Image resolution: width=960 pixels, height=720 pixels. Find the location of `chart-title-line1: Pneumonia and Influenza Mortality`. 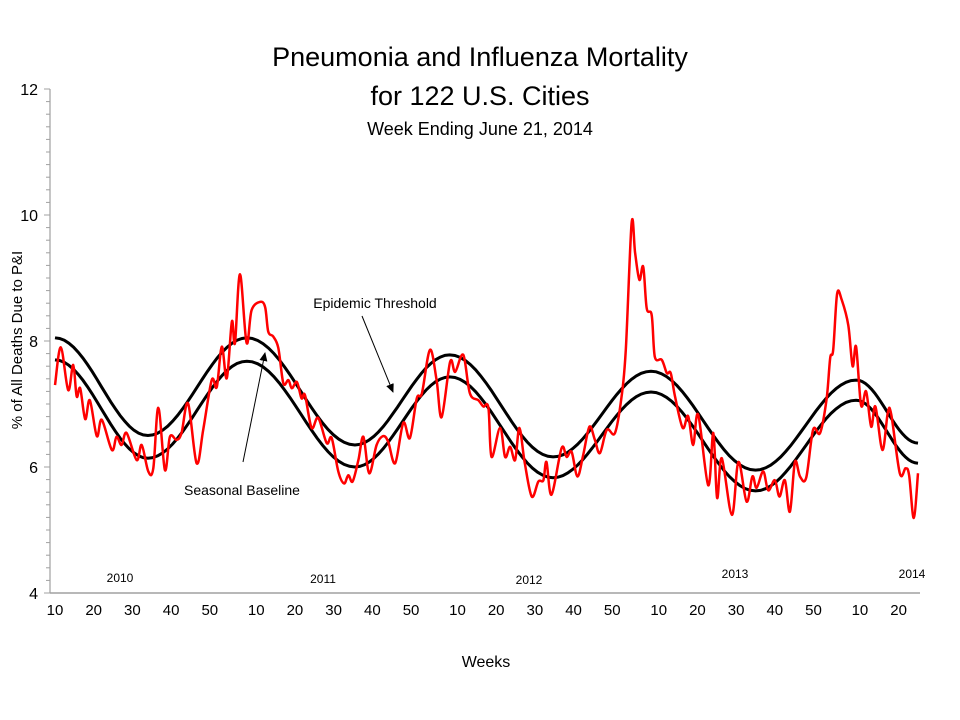

chart-title-line1: Pneumonia and Influenza Mortality is located at coordinates (480, 57).